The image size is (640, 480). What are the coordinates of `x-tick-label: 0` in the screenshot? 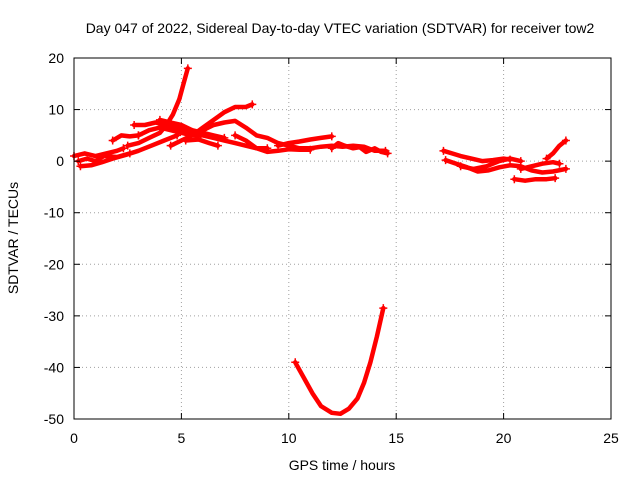 It's located at (74, 438).